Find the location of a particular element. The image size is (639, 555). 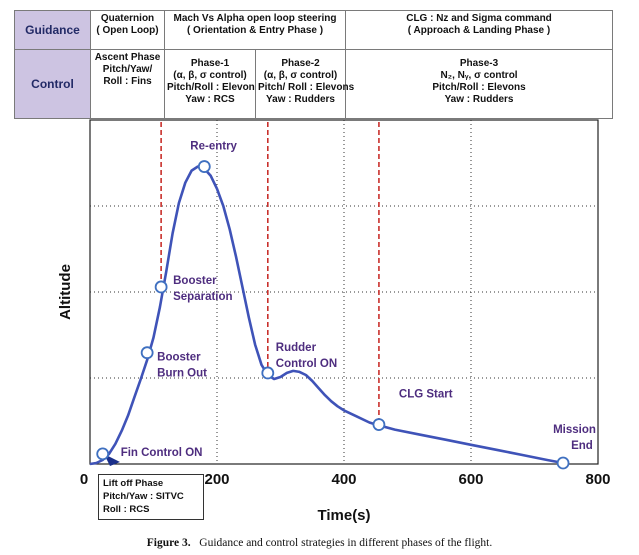

cell-text: Phase-2 is located at coordinates (300, 63).